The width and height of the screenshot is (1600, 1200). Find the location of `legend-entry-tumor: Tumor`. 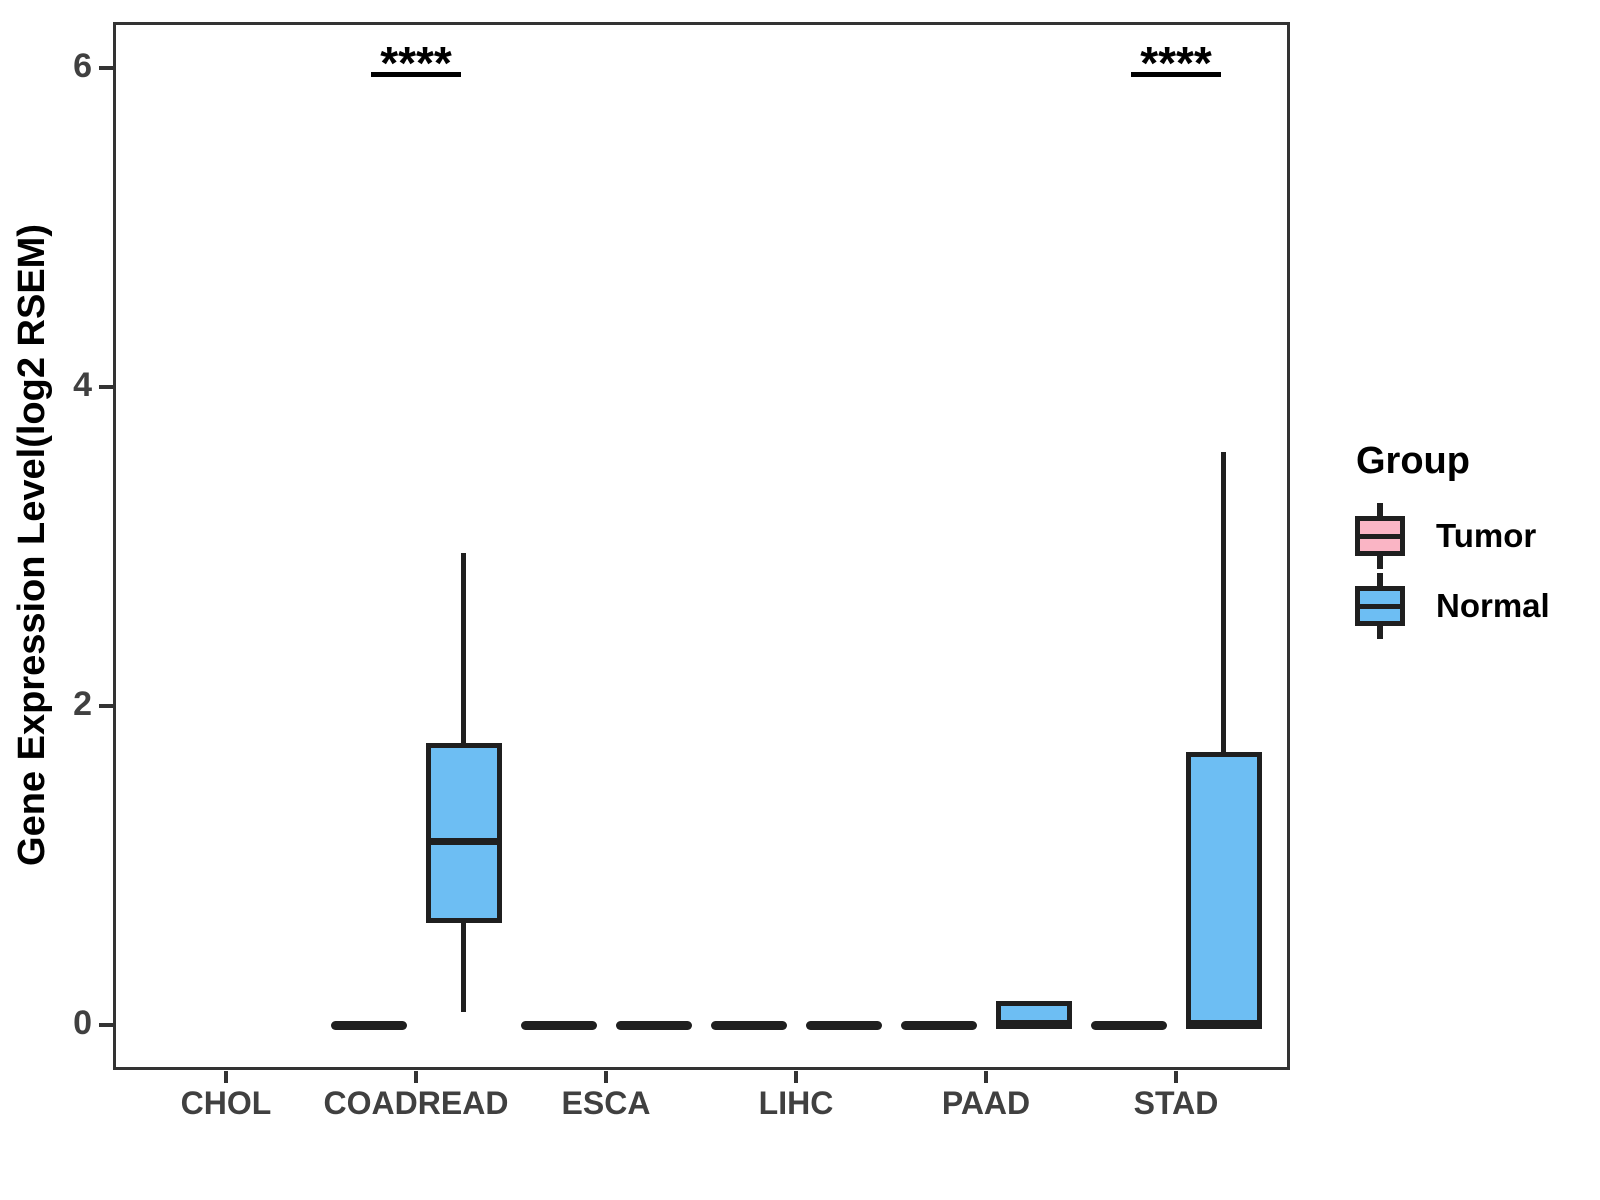

legend-entry-tumor: Tumor is located at coordinates (1472, 536).